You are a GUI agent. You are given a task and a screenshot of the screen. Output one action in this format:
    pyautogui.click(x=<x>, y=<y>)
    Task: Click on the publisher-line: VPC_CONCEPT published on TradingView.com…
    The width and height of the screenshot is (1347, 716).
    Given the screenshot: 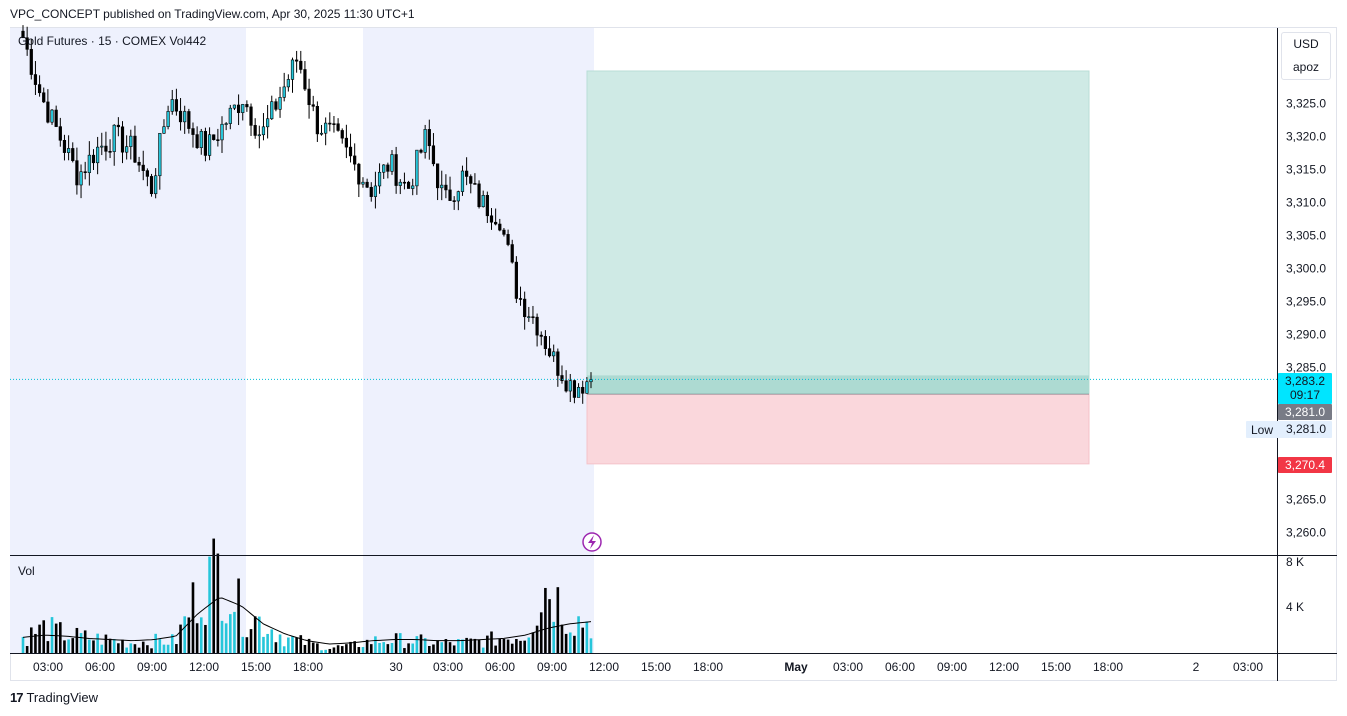 What is the action you would take?
    pyautogui.click(x=212, y=14)
    